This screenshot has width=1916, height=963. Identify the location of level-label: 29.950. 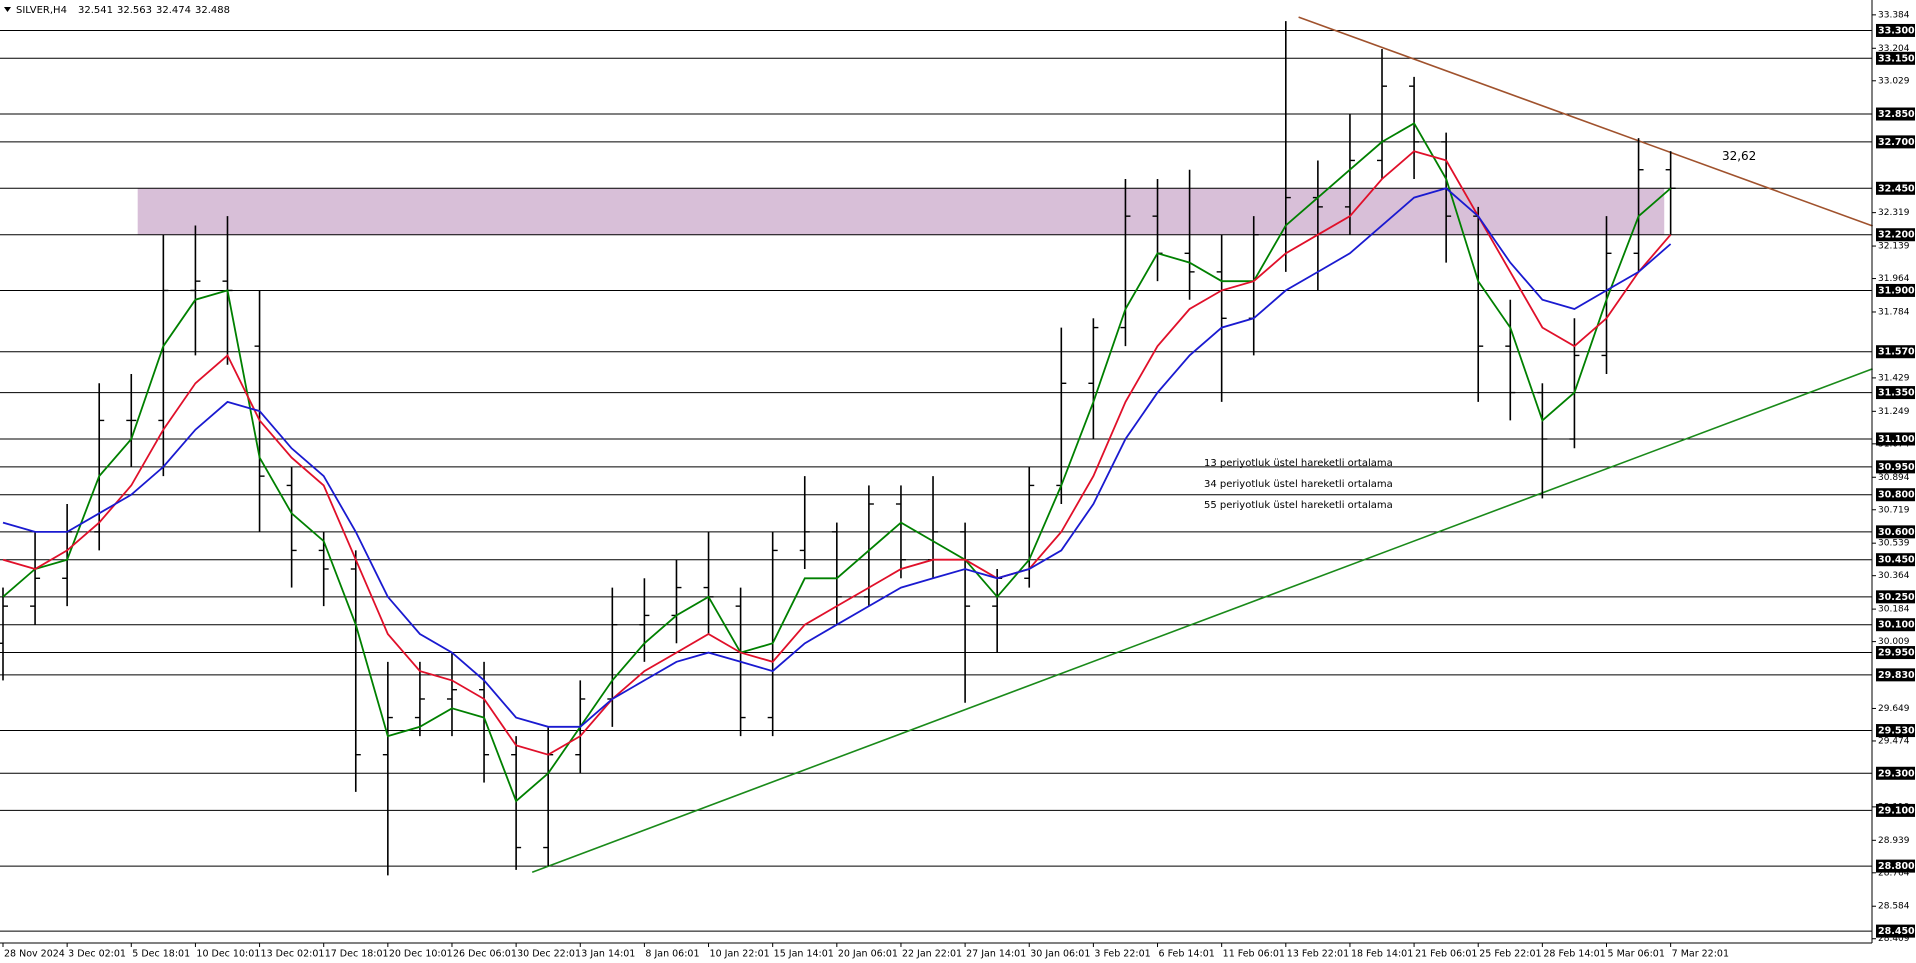
(1896, 653).